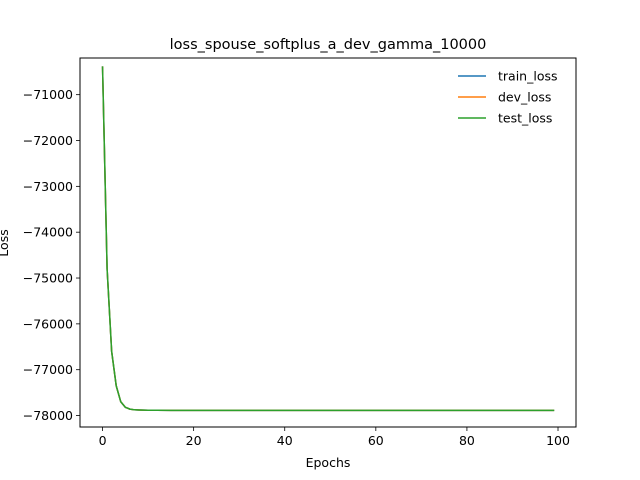 This screenshot has width=640, height=480. Describe the element at coordinates (5, 242) in the screenshot. I see `y-axis-label: Loss` at that location.